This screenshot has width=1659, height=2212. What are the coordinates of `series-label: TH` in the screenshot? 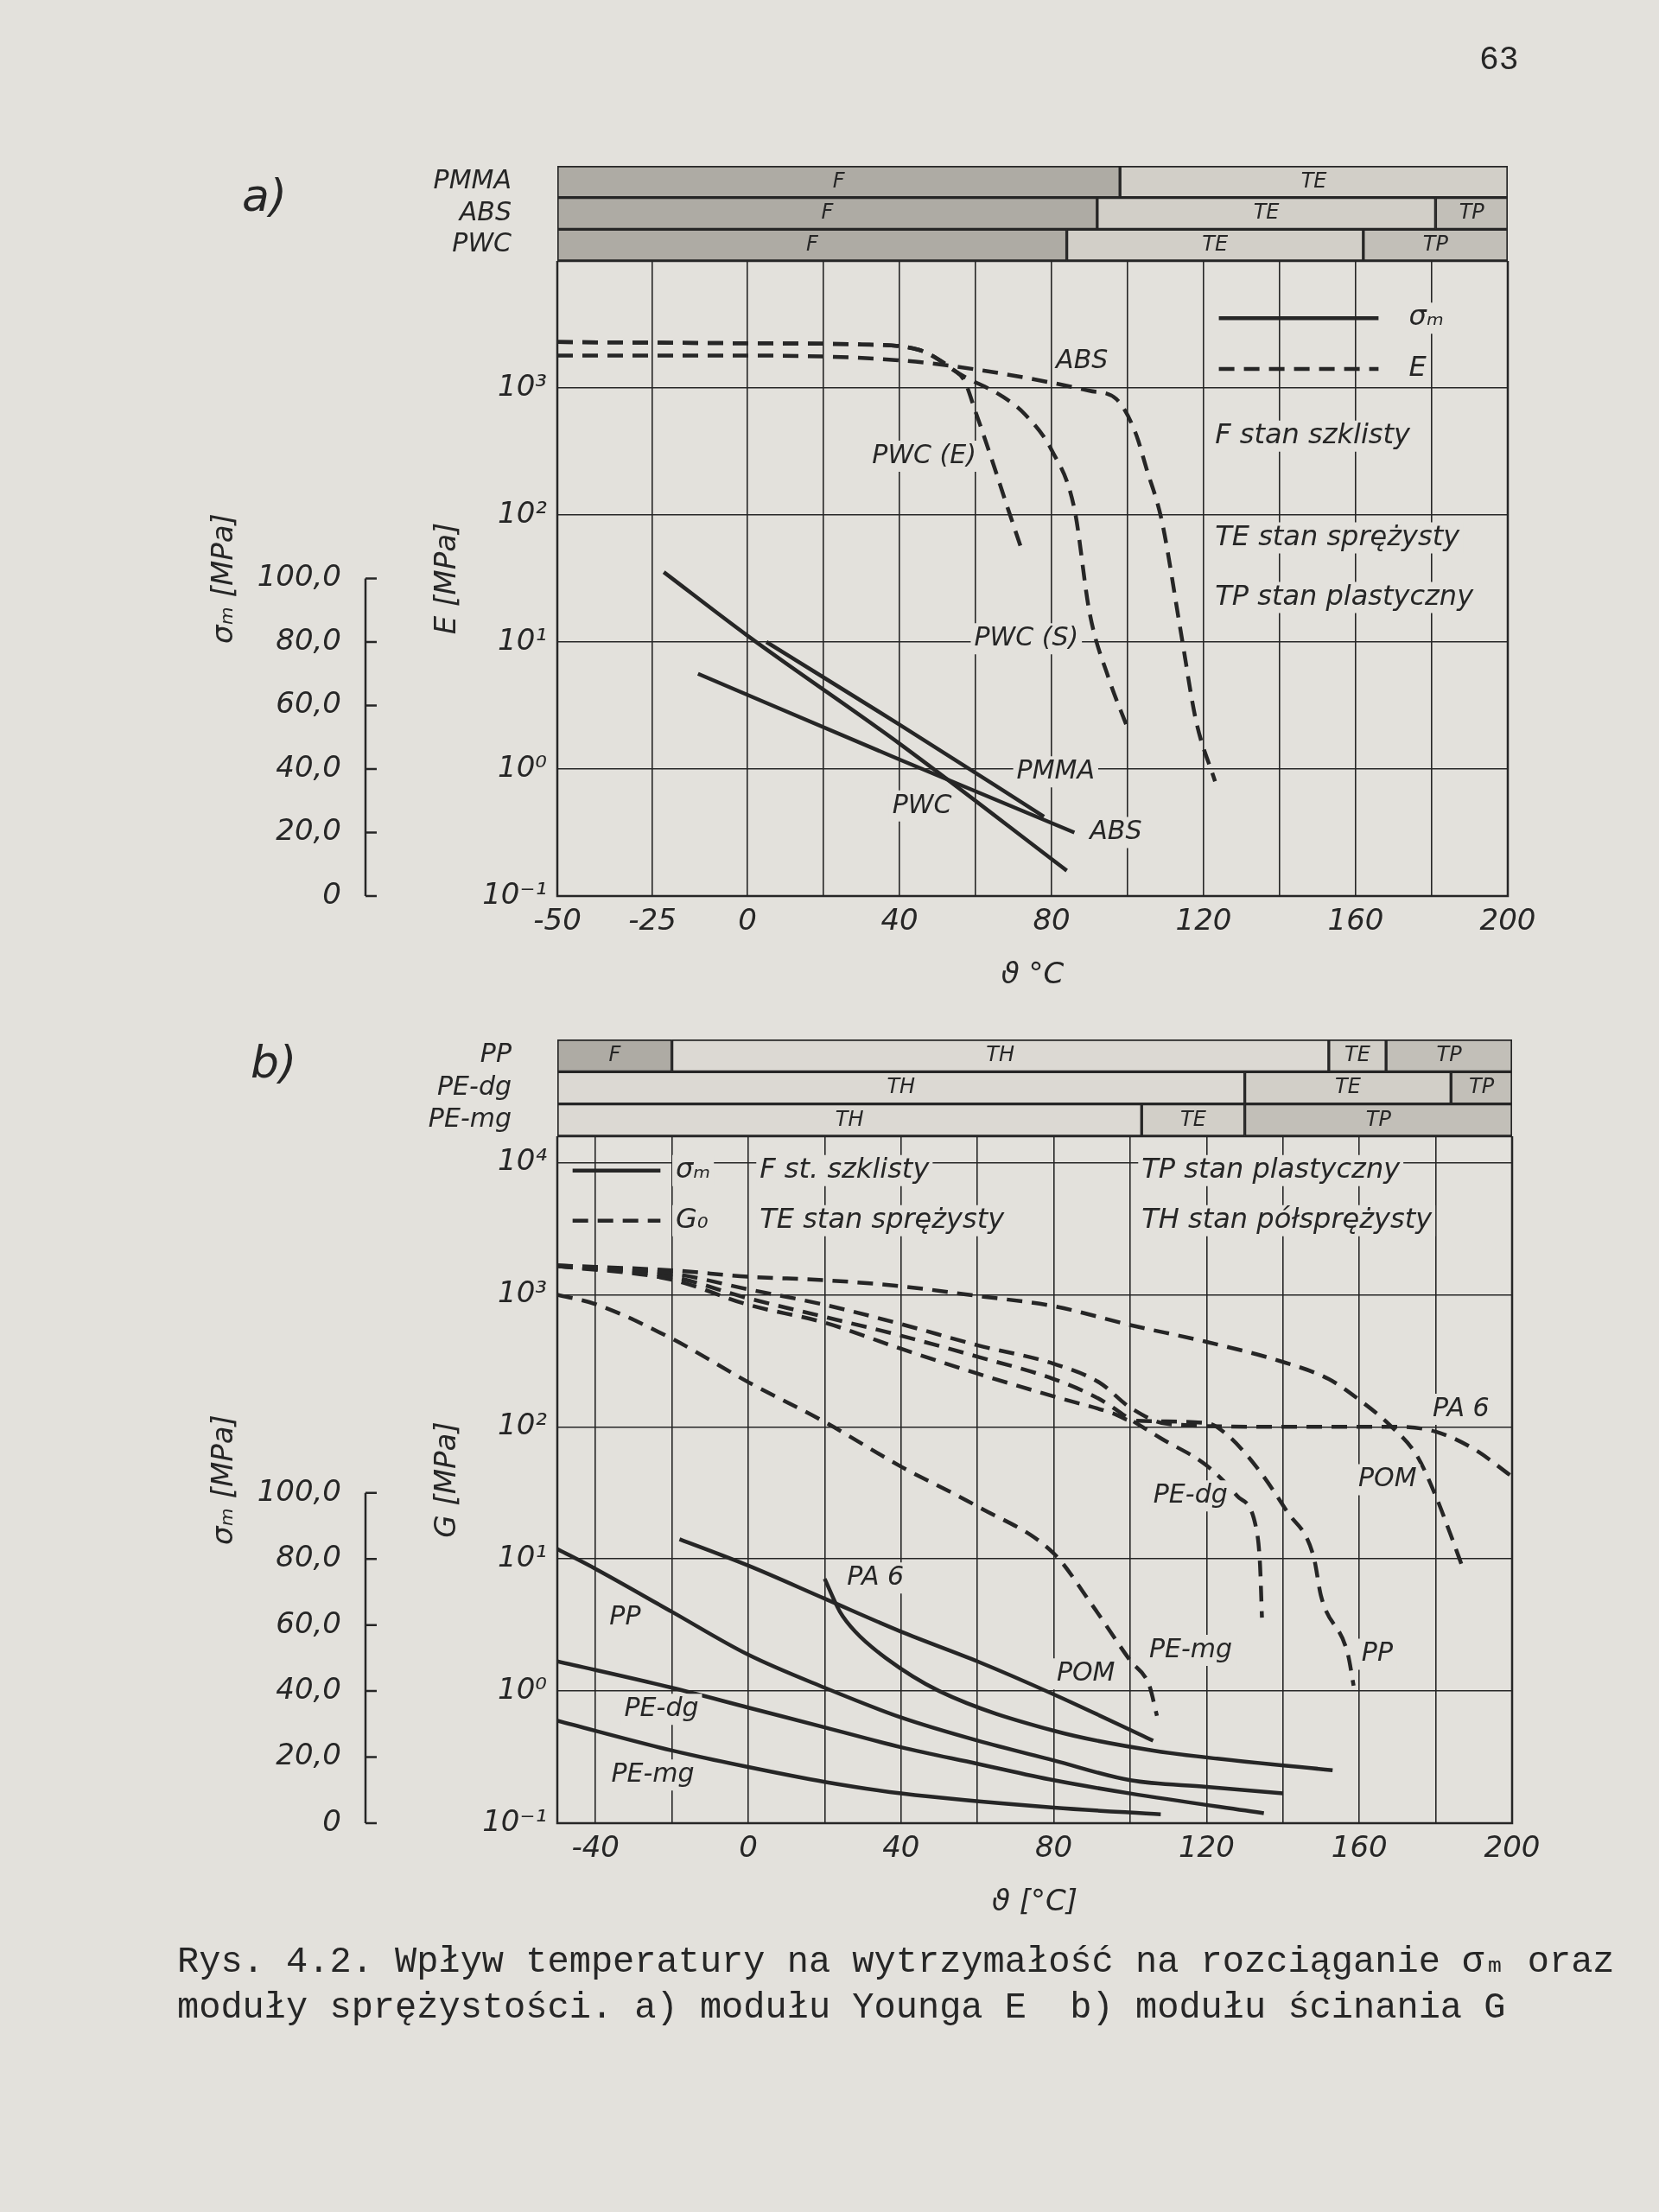 It's located at (1000, 1053).